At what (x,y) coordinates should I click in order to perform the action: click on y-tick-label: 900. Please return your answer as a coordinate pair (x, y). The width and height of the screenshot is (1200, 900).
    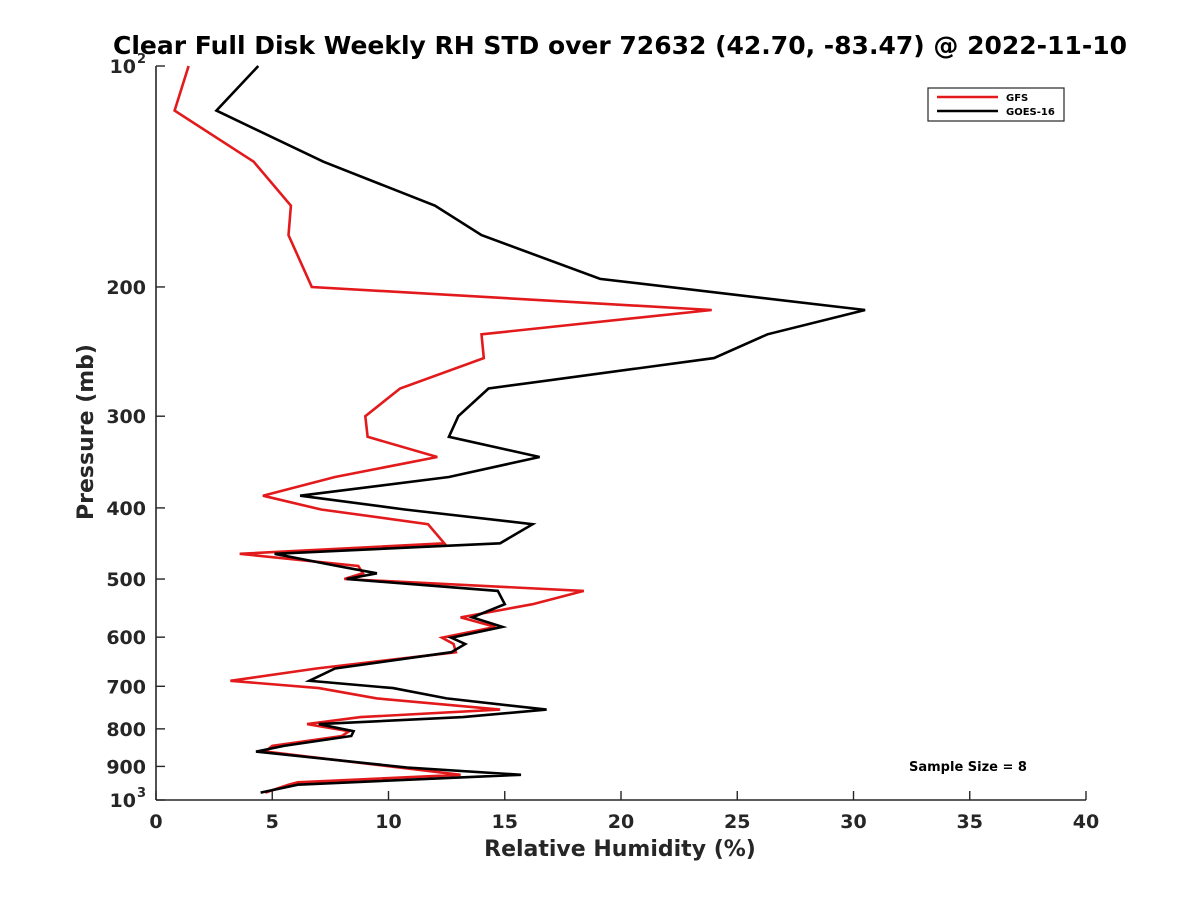
    Looking at the image, I should click on (126, 767).